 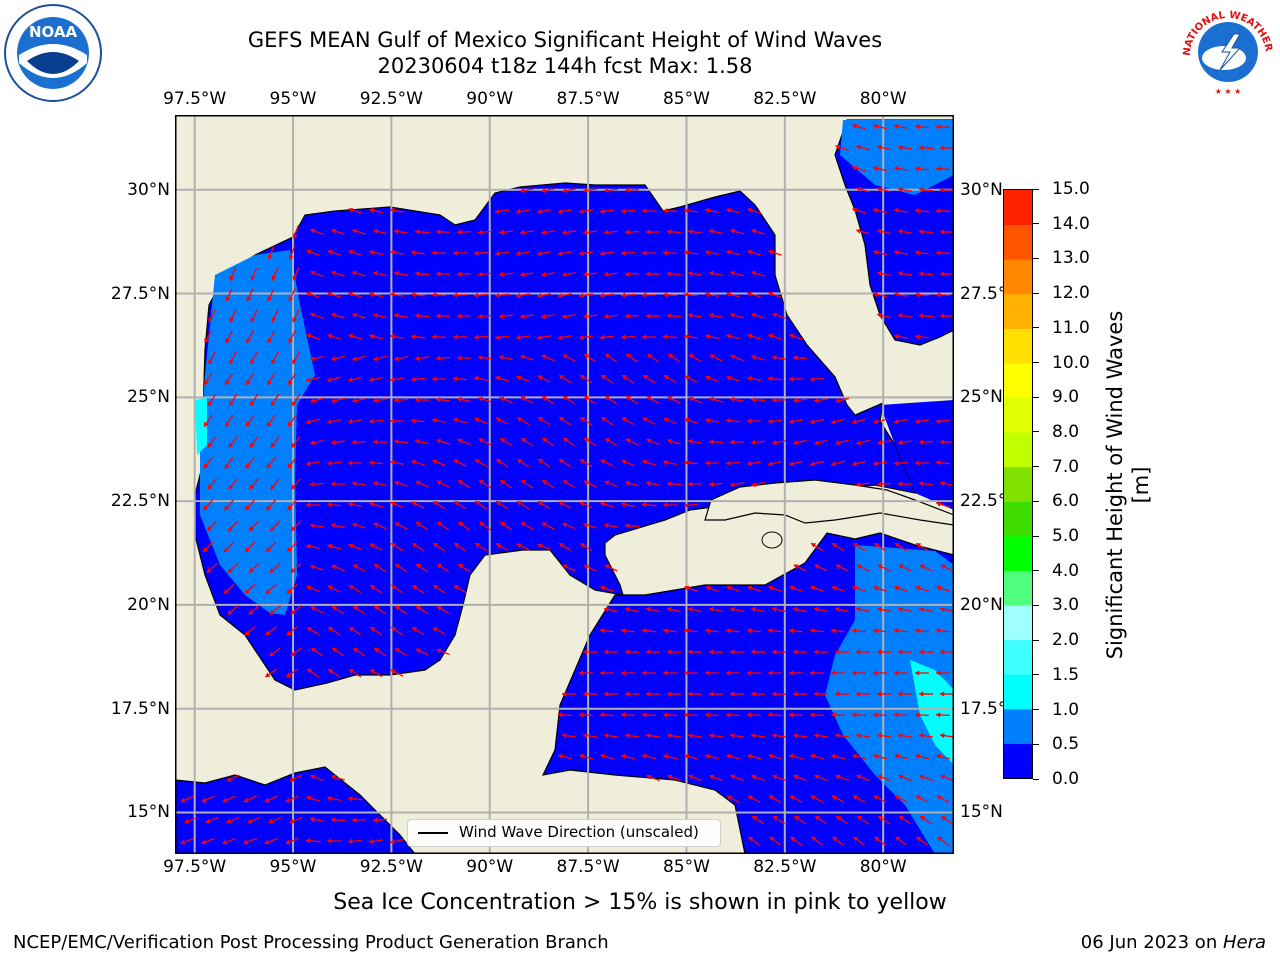 I want to click on colorbar-tick-label: 13.0, so click(x=1071, y=258).